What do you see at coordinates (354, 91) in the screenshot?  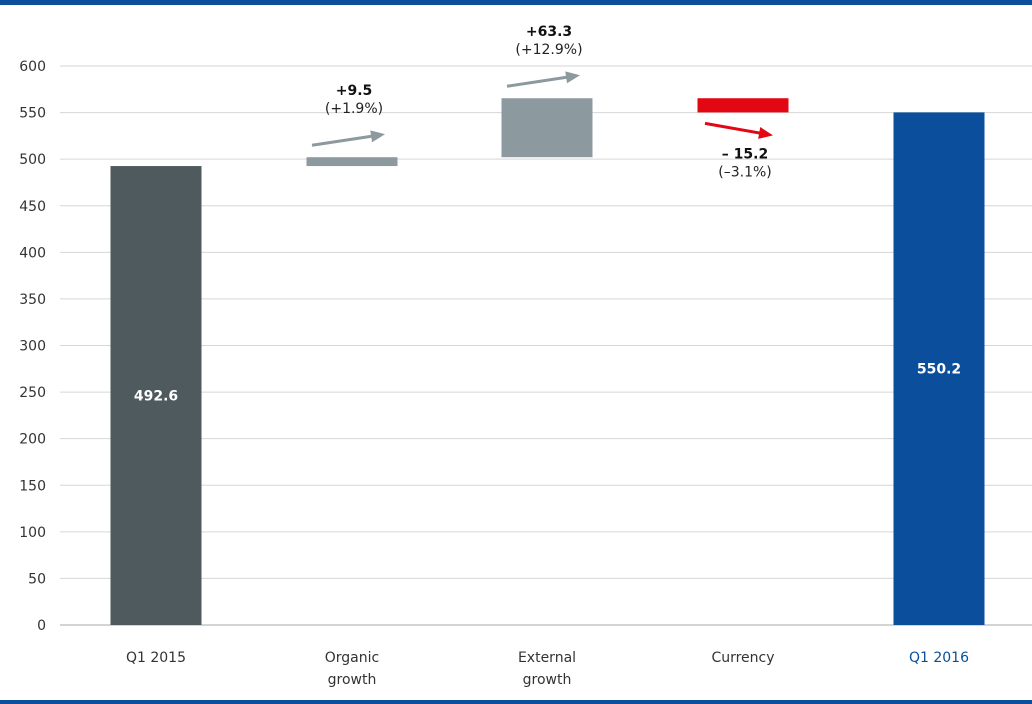 I see `delta-value-label: +9.5` at bounding box center [354, 91].